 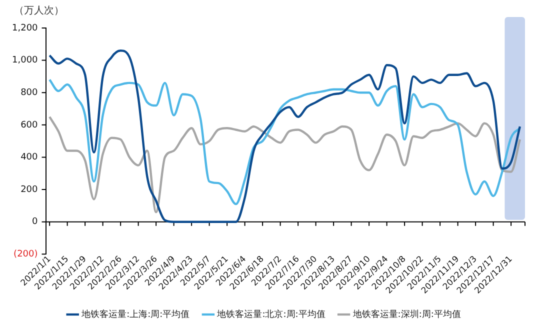 I want to click on y-tick-label: 200, so click(x=29, y=189).